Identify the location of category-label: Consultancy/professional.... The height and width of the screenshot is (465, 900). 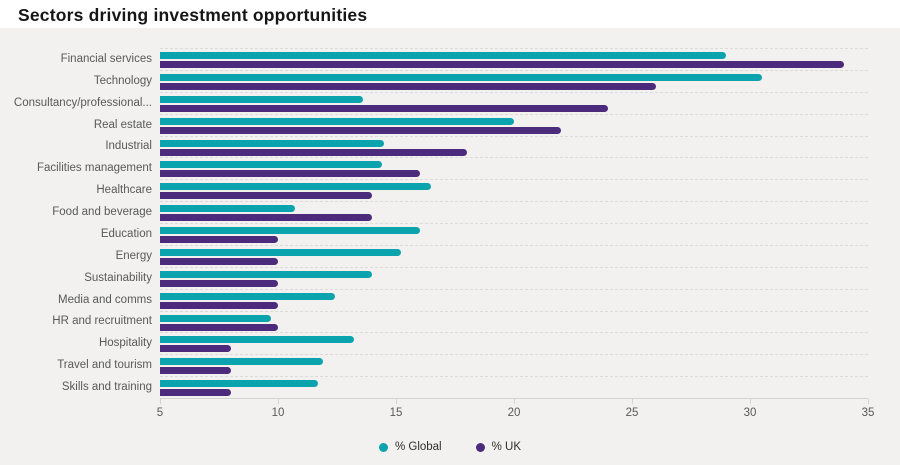
(82, 102).